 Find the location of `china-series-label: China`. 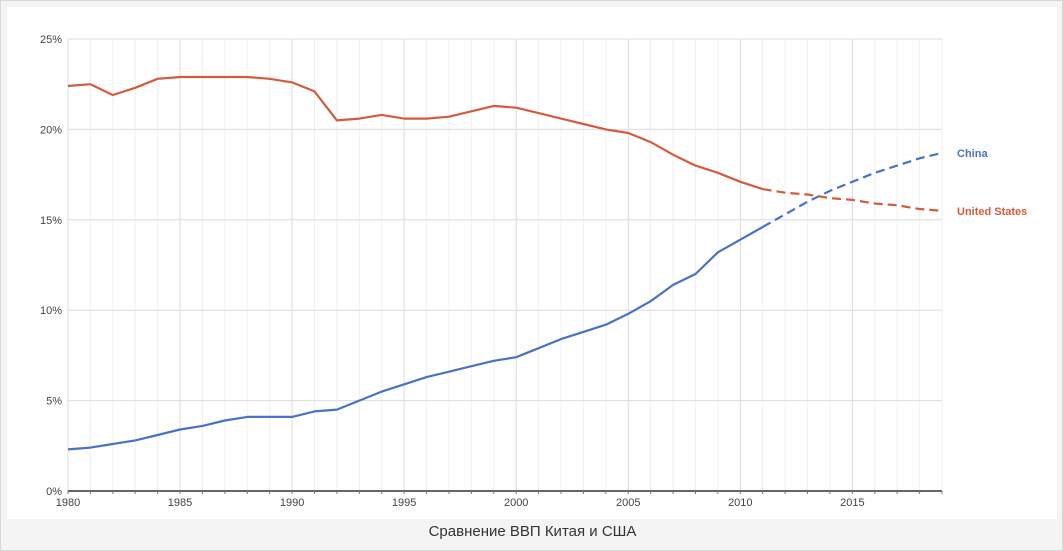

china-series-label: China is located at coordinates (972, 154).